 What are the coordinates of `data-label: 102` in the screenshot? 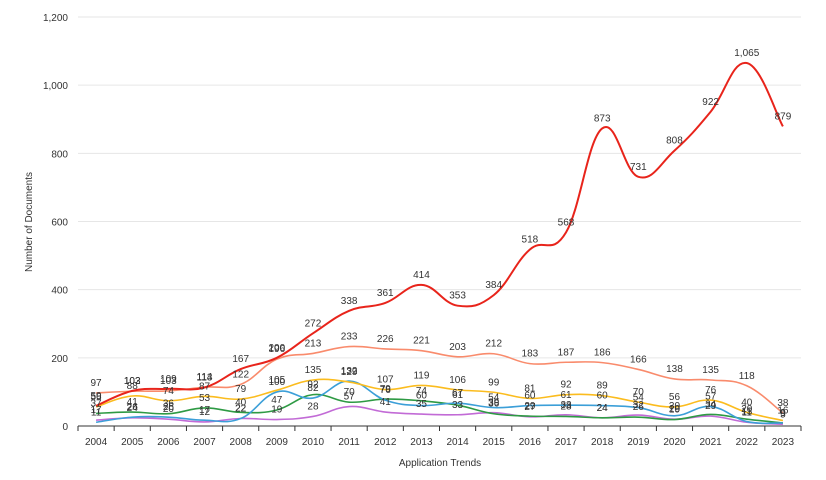 It's located at (132, 381).